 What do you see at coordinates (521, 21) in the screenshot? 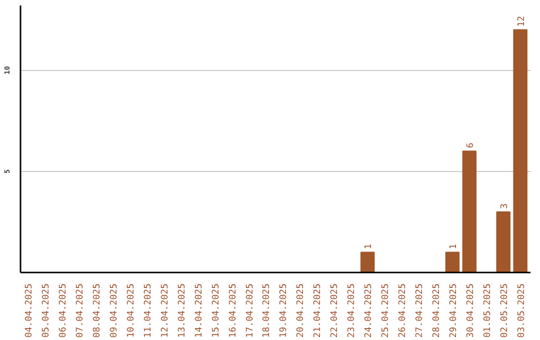
I see `data-label: 12` at bounding box center [521, 21].